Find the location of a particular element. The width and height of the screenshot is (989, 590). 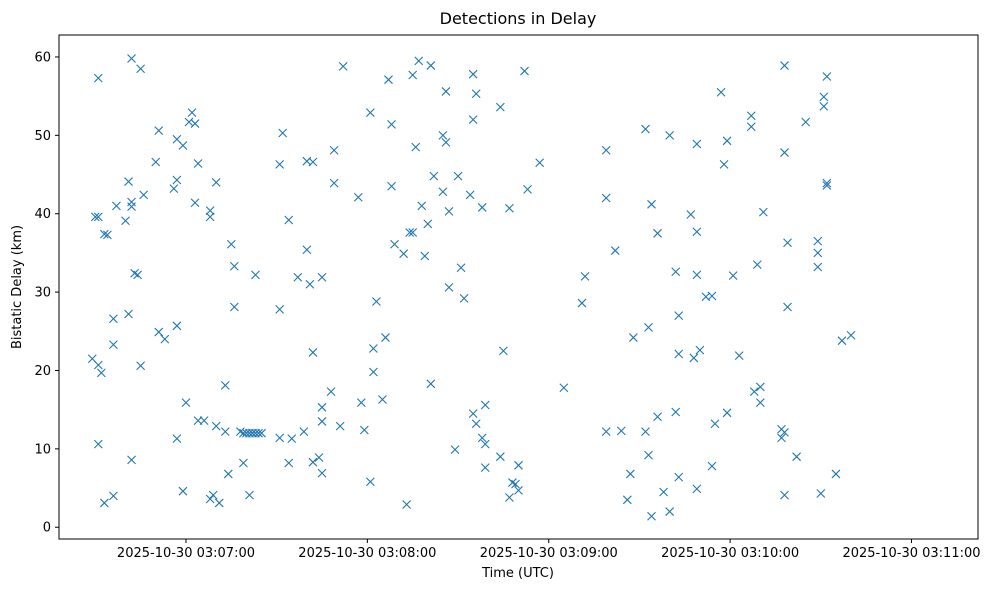

y-tick-label: 20 is located at coordinates (42, 371).